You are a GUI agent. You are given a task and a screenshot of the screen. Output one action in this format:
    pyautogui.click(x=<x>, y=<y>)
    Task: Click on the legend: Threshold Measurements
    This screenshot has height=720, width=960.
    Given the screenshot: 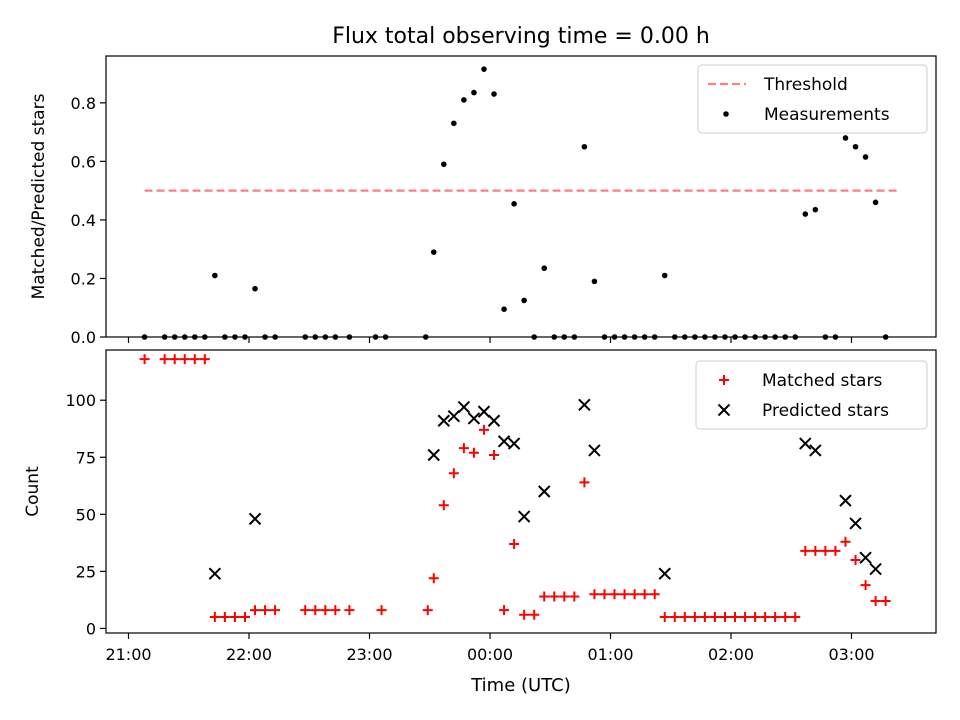 What is the action you would take?
    pyautogui.click(x=812, y=99)
    